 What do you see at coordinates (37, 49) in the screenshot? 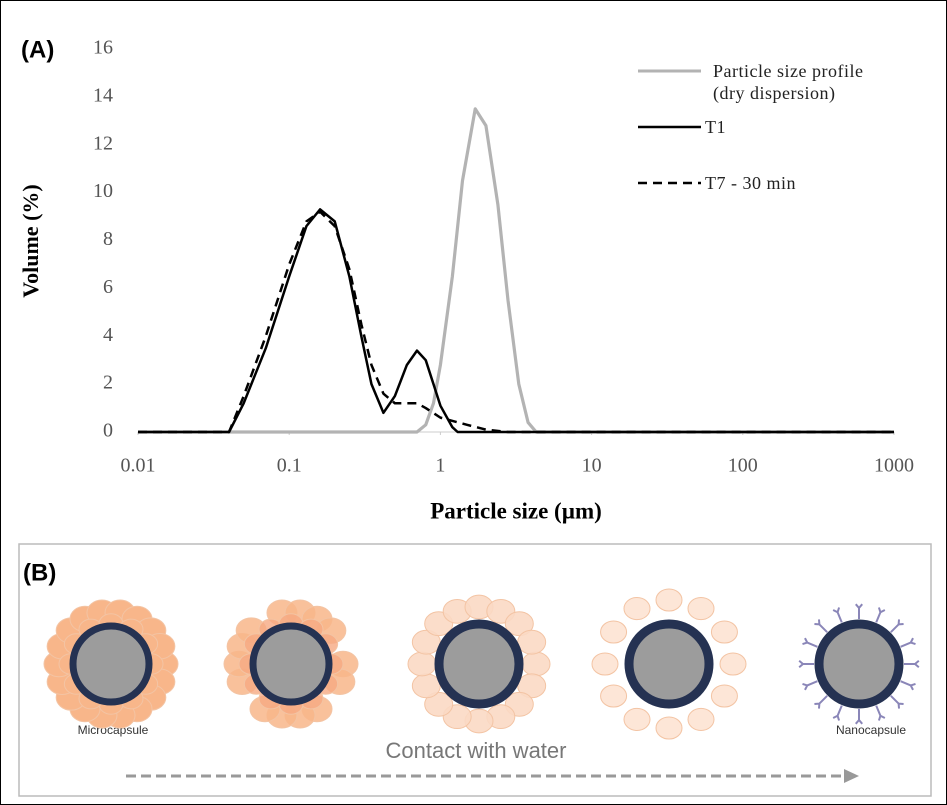
I see `panel-label: (A)` at bounding box center [37, 49].